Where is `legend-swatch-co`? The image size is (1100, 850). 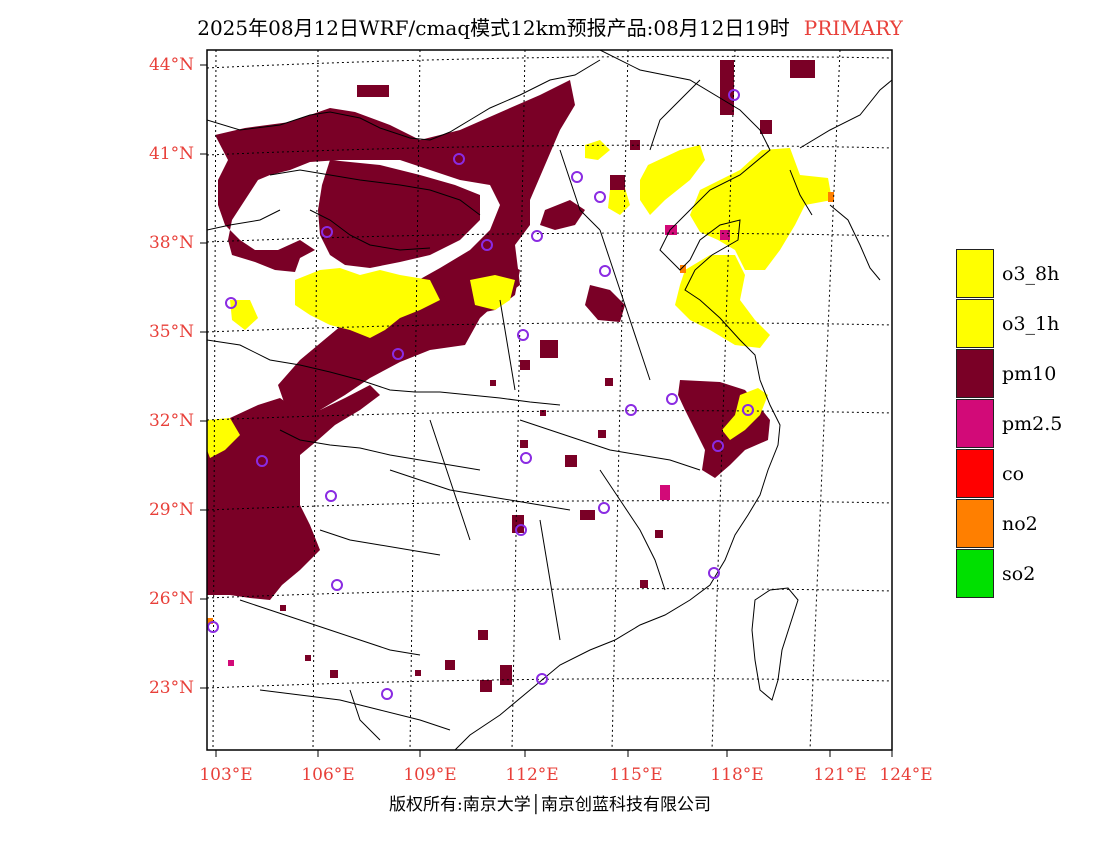
legend-swatch-co is located at coordinates (975, 473).